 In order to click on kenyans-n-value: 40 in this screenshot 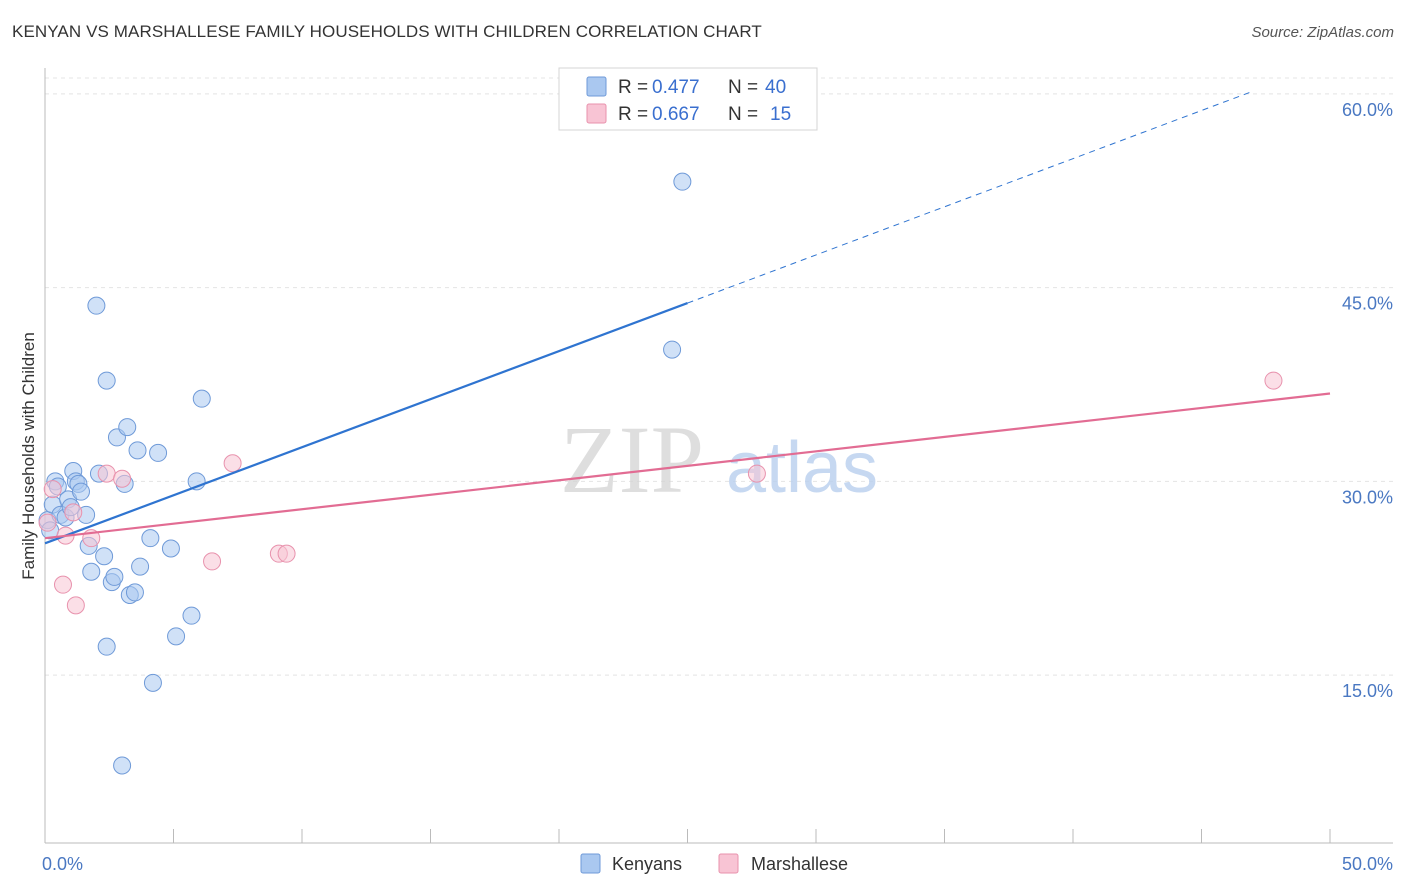, I will do `click(775, 87)`.